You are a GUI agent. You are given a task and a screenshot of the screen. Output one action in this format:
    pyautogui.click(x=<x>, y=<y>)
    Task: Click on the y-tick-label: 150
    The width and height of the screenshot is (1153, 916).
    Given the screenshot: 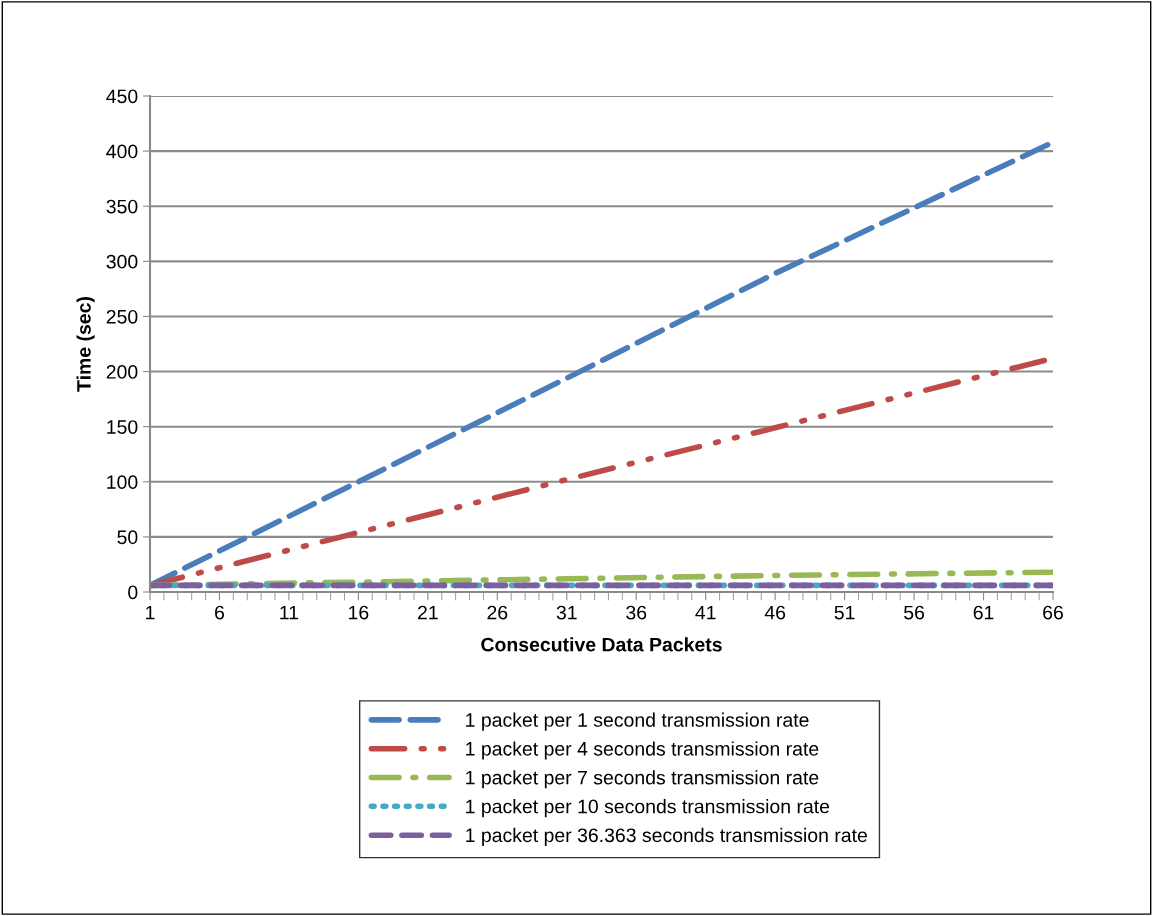 What is the action you would take?
    pyautogui.click(x=122, y=427)
    